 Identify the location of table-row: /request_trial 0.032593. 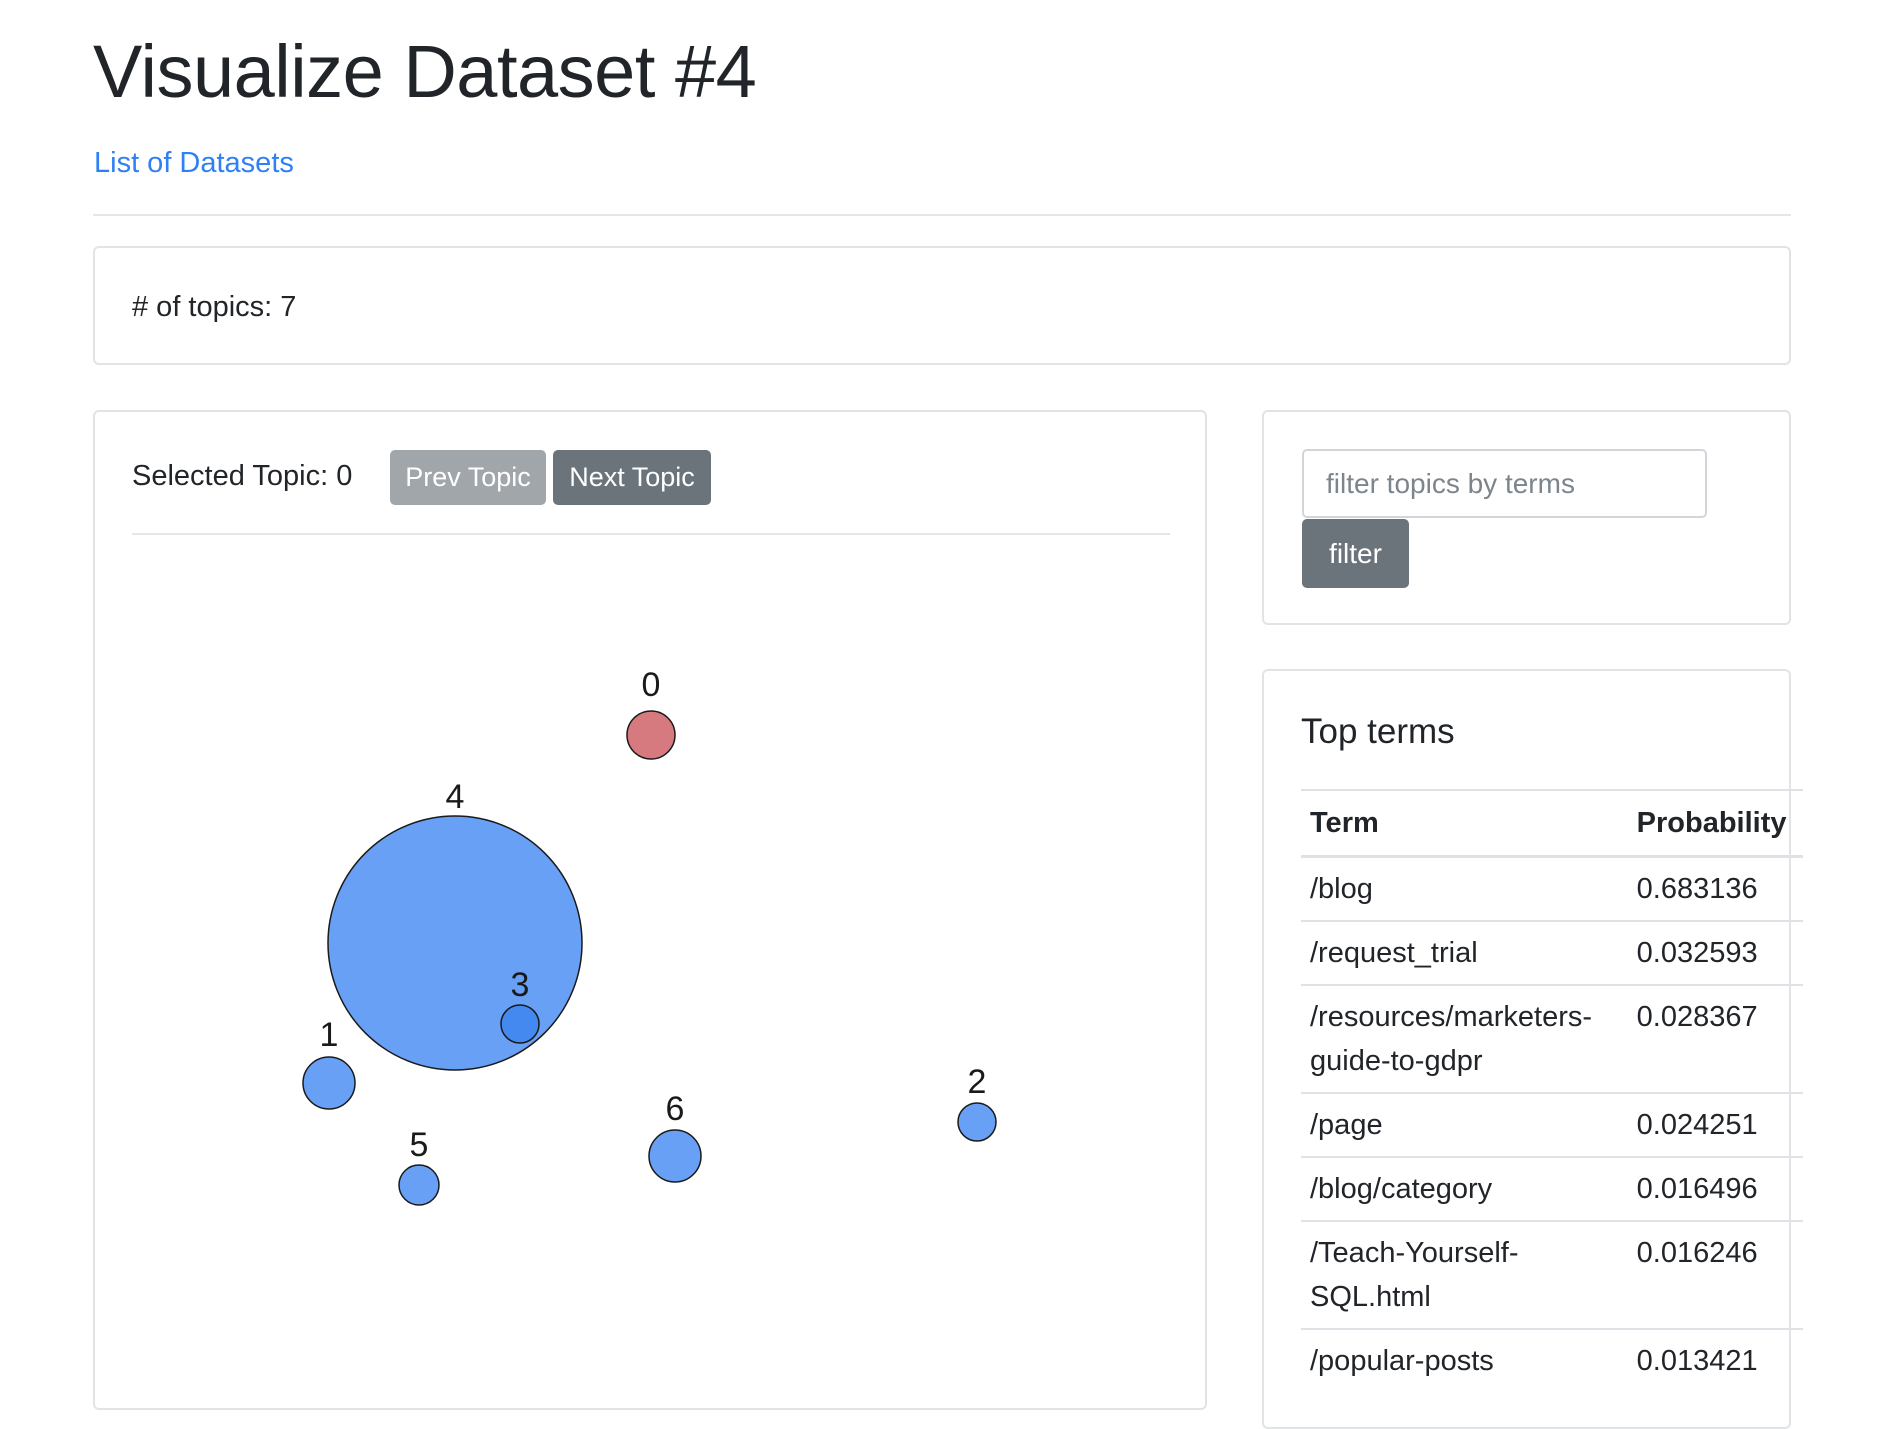
(1552, 952).